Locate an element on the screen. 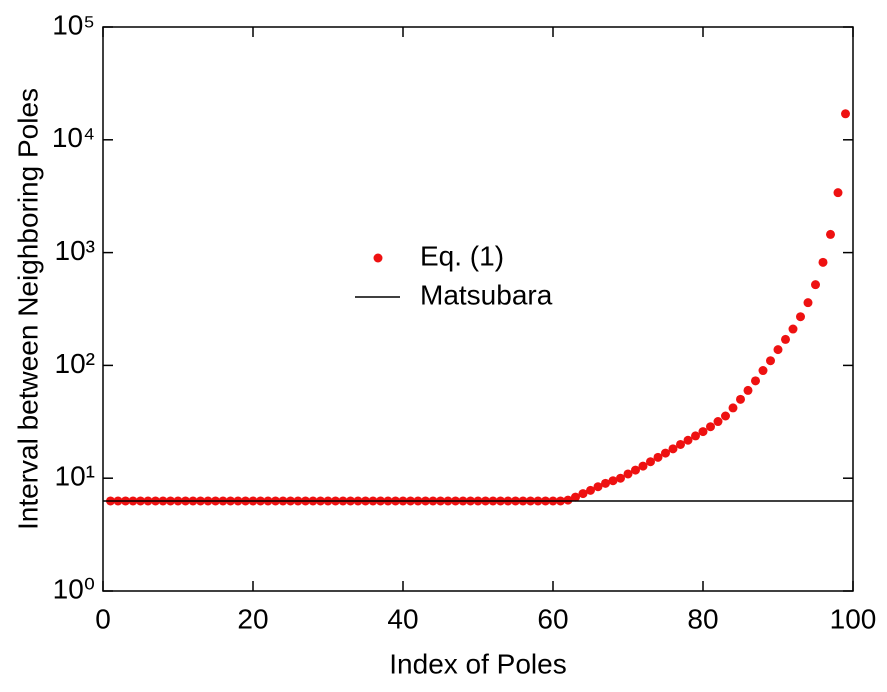  x-tick-label: 0 is located at coordinates (103, 618).